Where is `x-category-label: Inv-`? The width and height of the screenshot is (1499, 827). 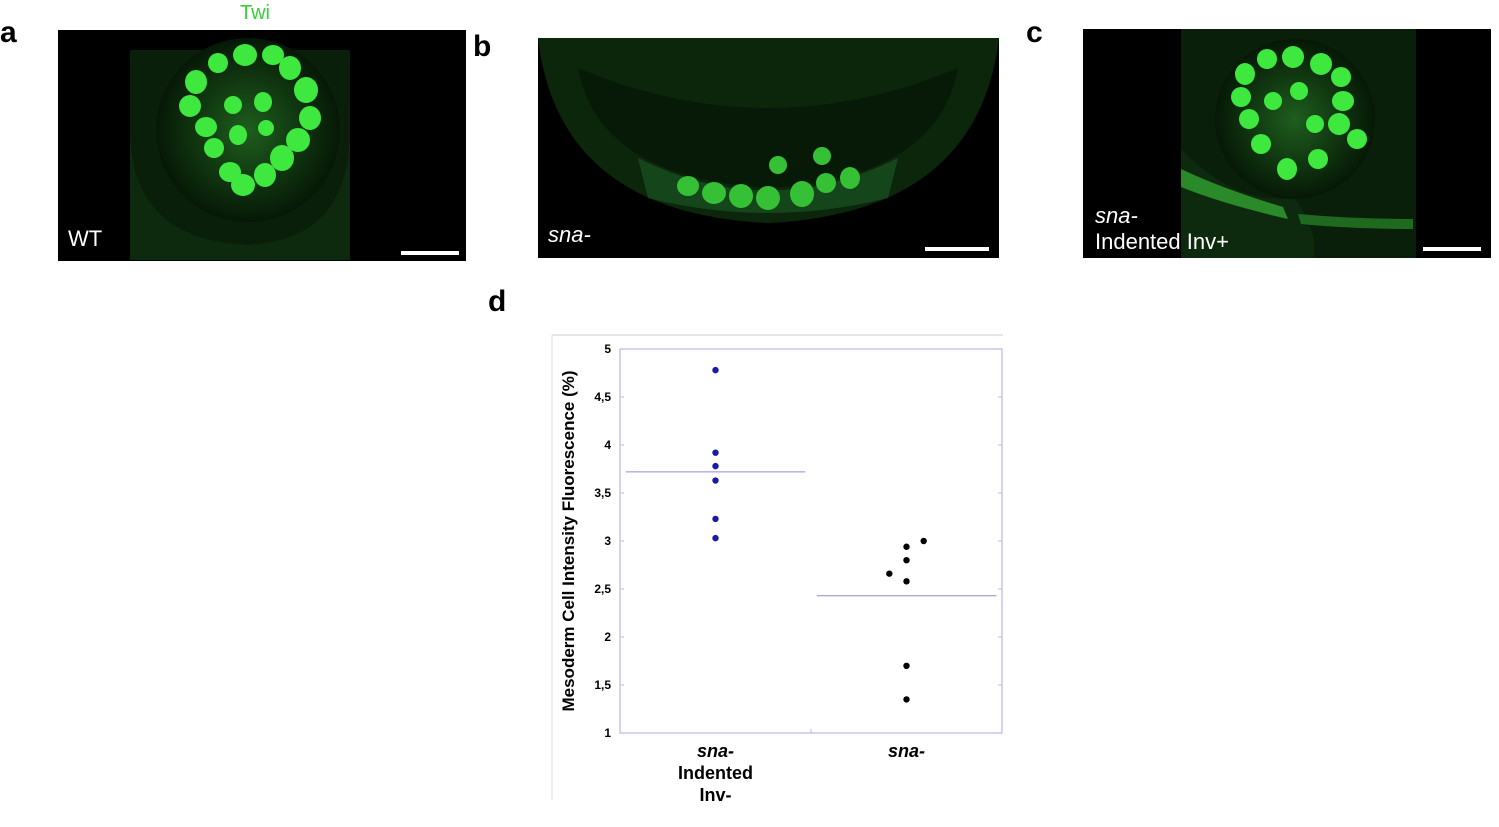
x-category-label: Inv- is located at coordinates (715, 795).